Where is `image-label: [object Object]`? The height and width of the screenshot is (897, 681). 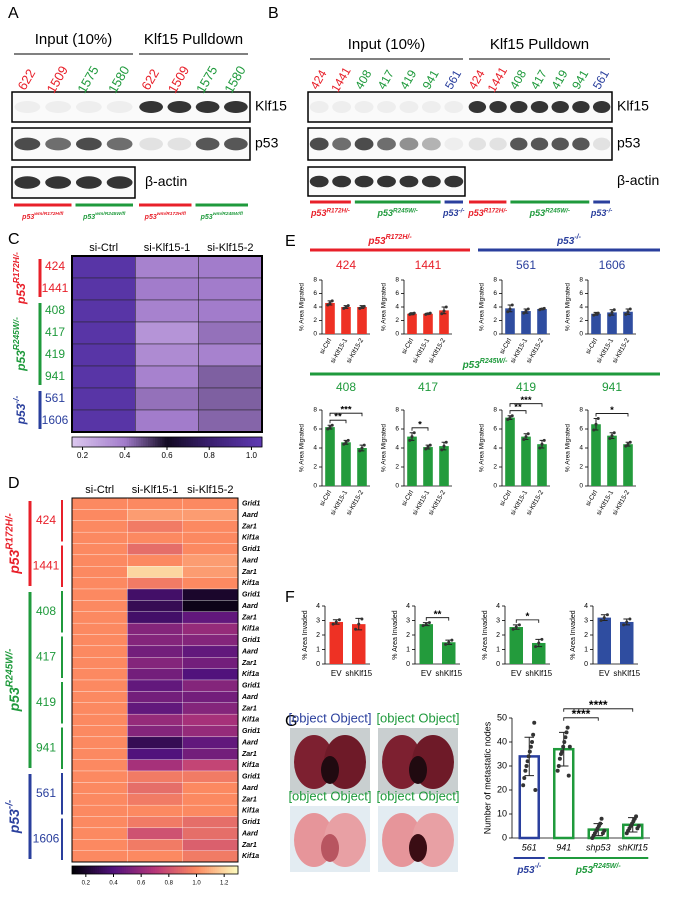
image-label: [object Object] is located at coordinates (417, 717).